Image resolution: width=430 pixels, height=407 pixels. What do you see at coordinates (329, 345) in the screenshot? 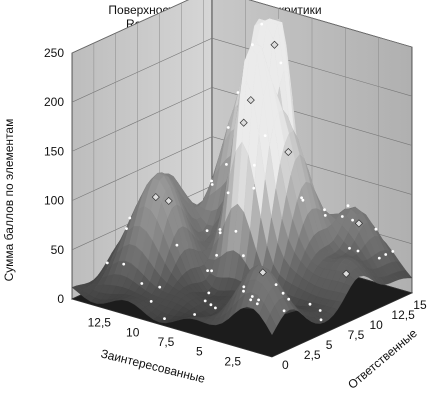
I see `y-tick-label: 5` at bounding box center [329, 345].